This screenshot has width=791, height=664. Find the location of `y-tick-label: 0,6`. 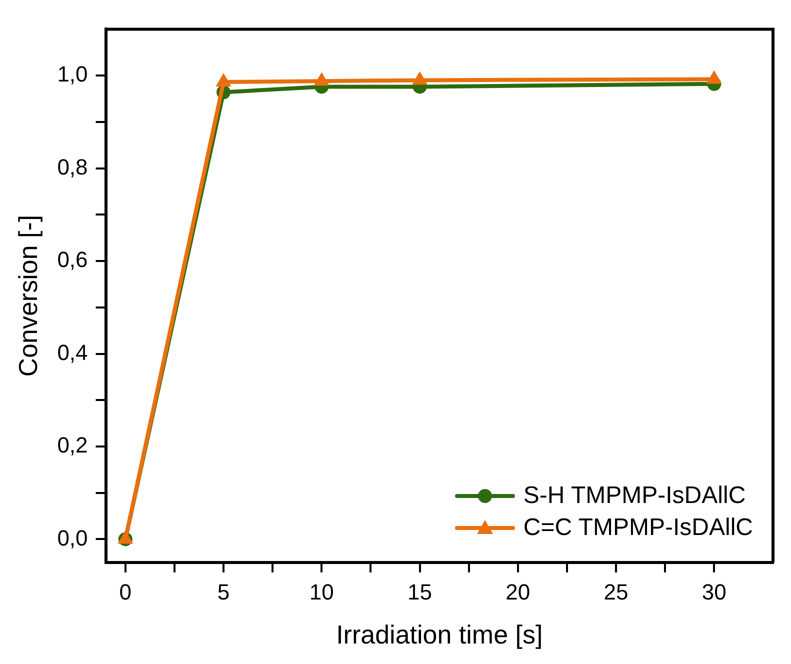

y-tick-label: 0,6 is located at coordinates (72, 259).